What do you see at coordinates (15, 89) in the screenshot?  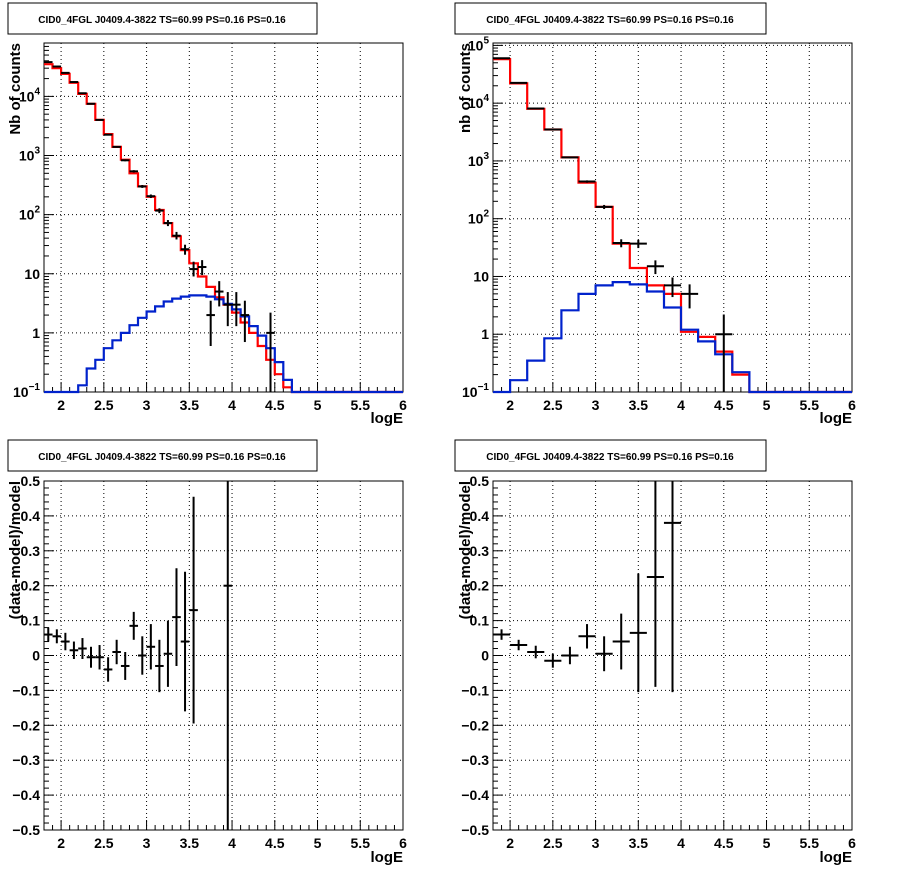 I see `y-axis-title: Nb of counts` at bounding box center [15, 89].